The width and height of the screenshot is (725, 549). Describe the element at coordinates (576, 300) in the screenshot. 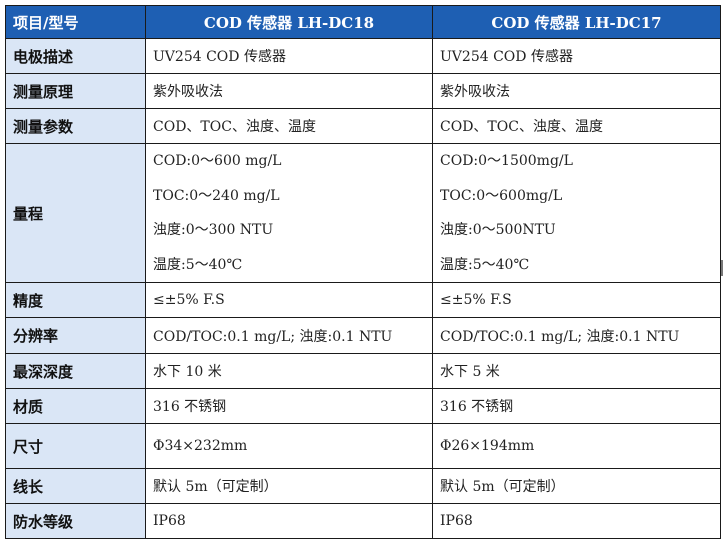

I see `value-dc17-accuracy: ≤±5% F.S` at that location.